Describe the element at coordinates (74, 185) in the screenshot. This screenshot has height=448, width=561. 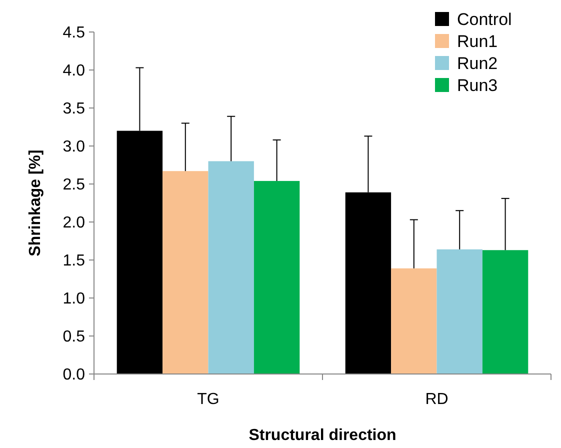
I see `y-tick-label: 2.5` at that location.